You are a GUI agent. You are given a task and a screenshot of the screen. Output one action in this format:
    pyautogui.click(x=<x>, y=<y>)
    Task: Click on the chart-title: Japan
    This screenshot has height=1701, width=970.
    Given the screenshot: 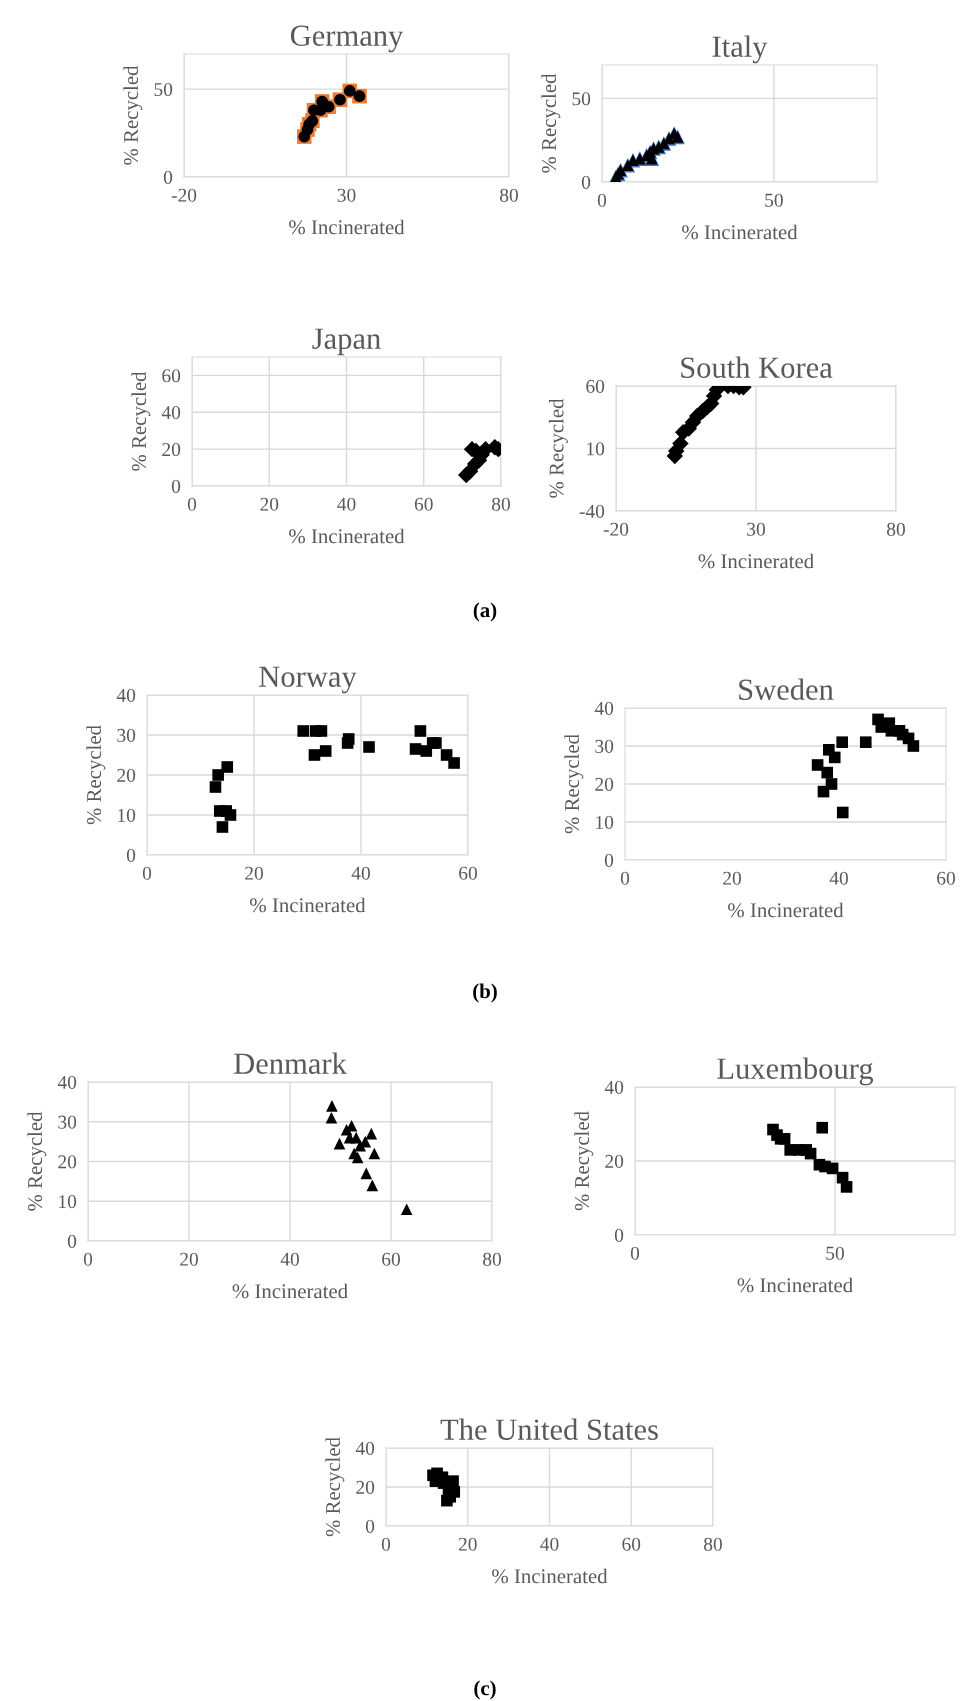 What is the action you would take?
    pyautogui.click(x=346, y=342)
    